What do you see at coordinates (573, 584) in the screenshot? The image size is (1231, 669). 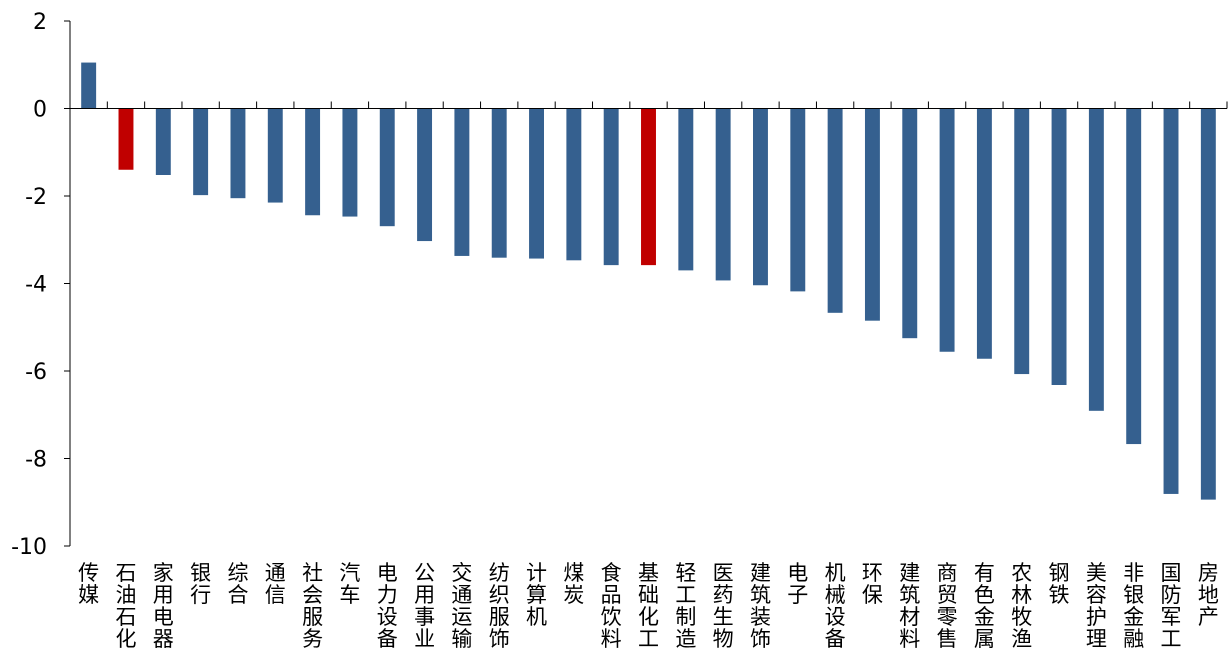 I see `category-label-14: 煤炭` at bounding box center [573, 584].